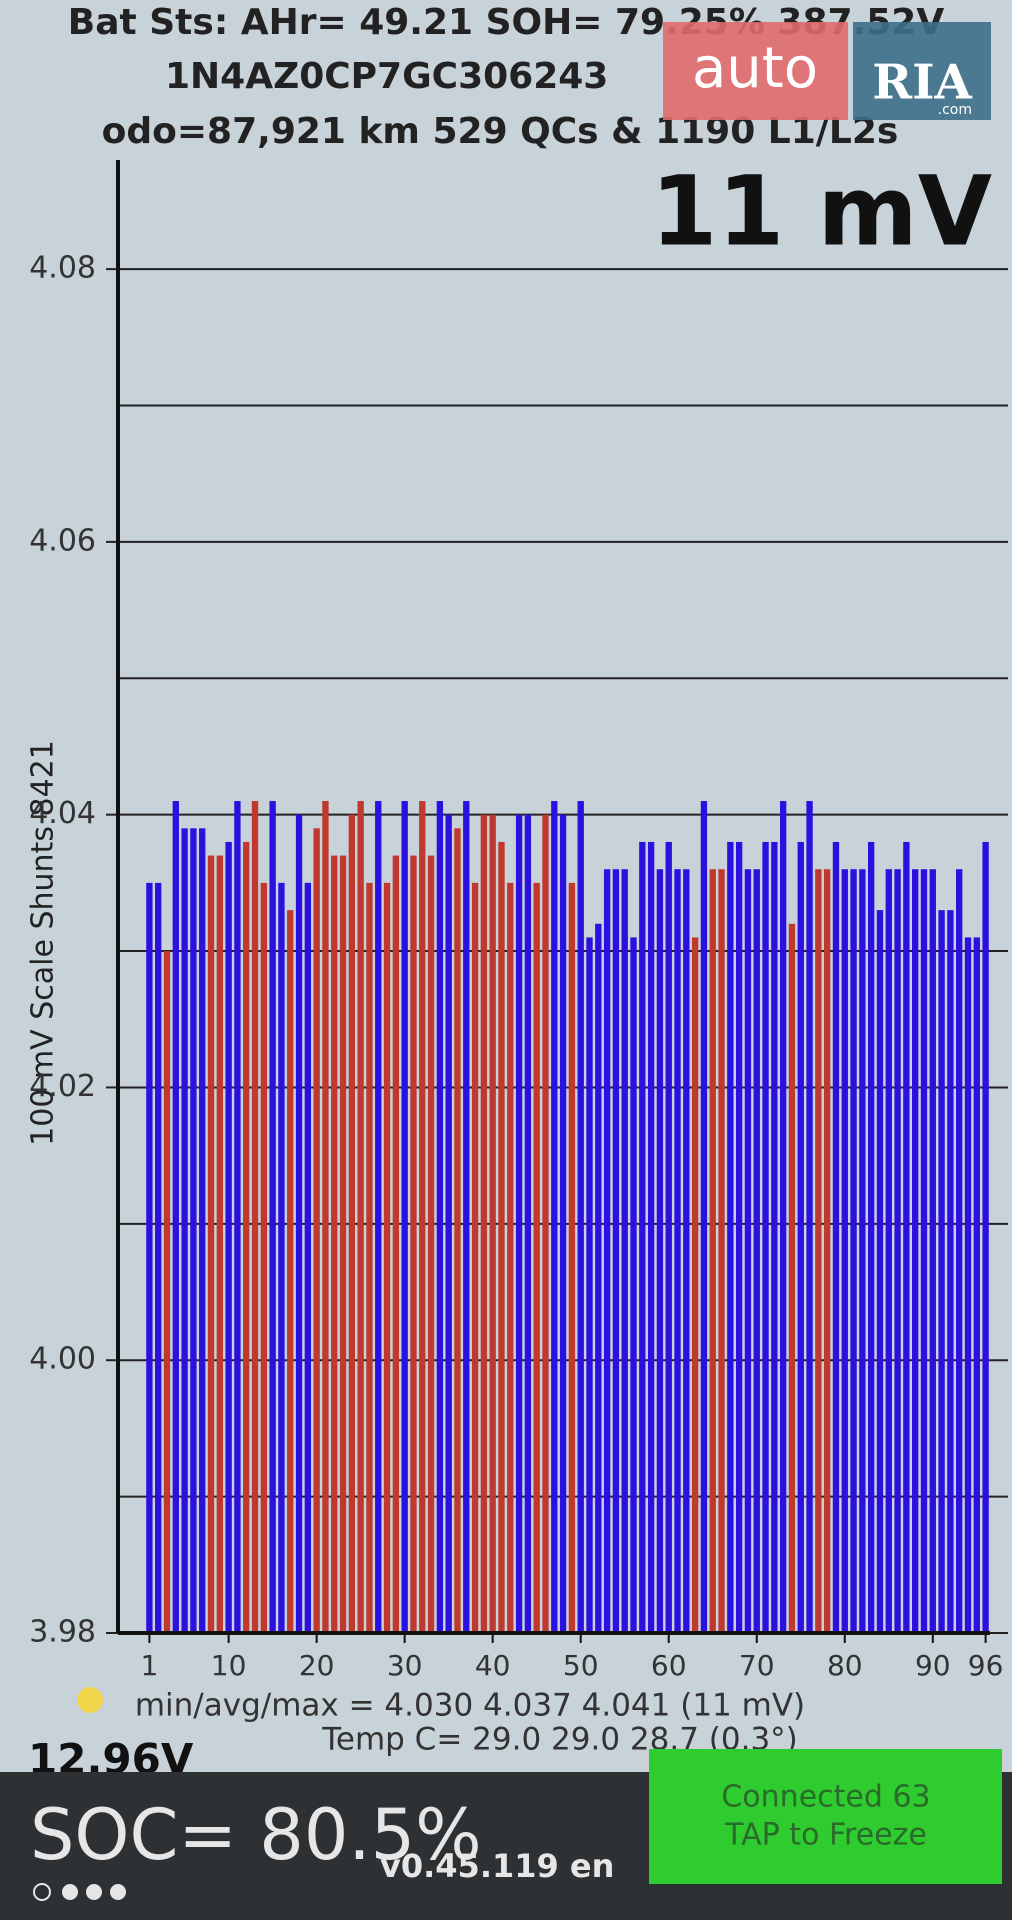  Describe the element at coordinates (62, 268) in the screenshot. I see `y-tick-label: 4.08` at that location.